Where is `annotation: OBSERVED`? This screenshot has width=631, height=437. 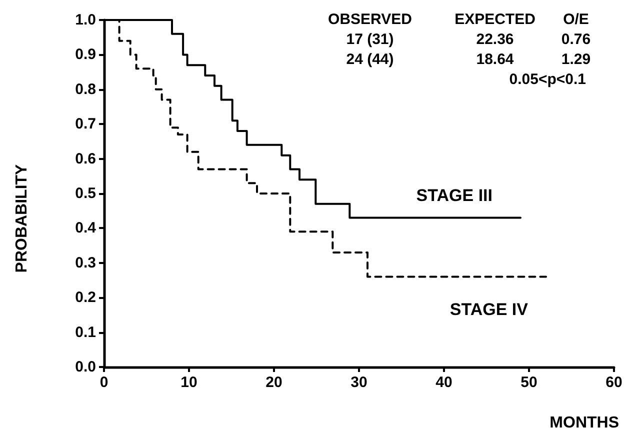 annotation: OBSERVED is located at coordinates (370, 19).